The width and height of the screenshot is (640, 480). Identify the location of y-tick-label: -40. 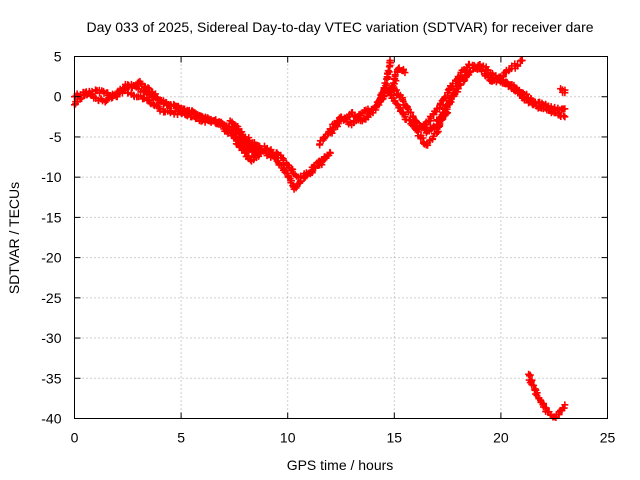
(51, 419).